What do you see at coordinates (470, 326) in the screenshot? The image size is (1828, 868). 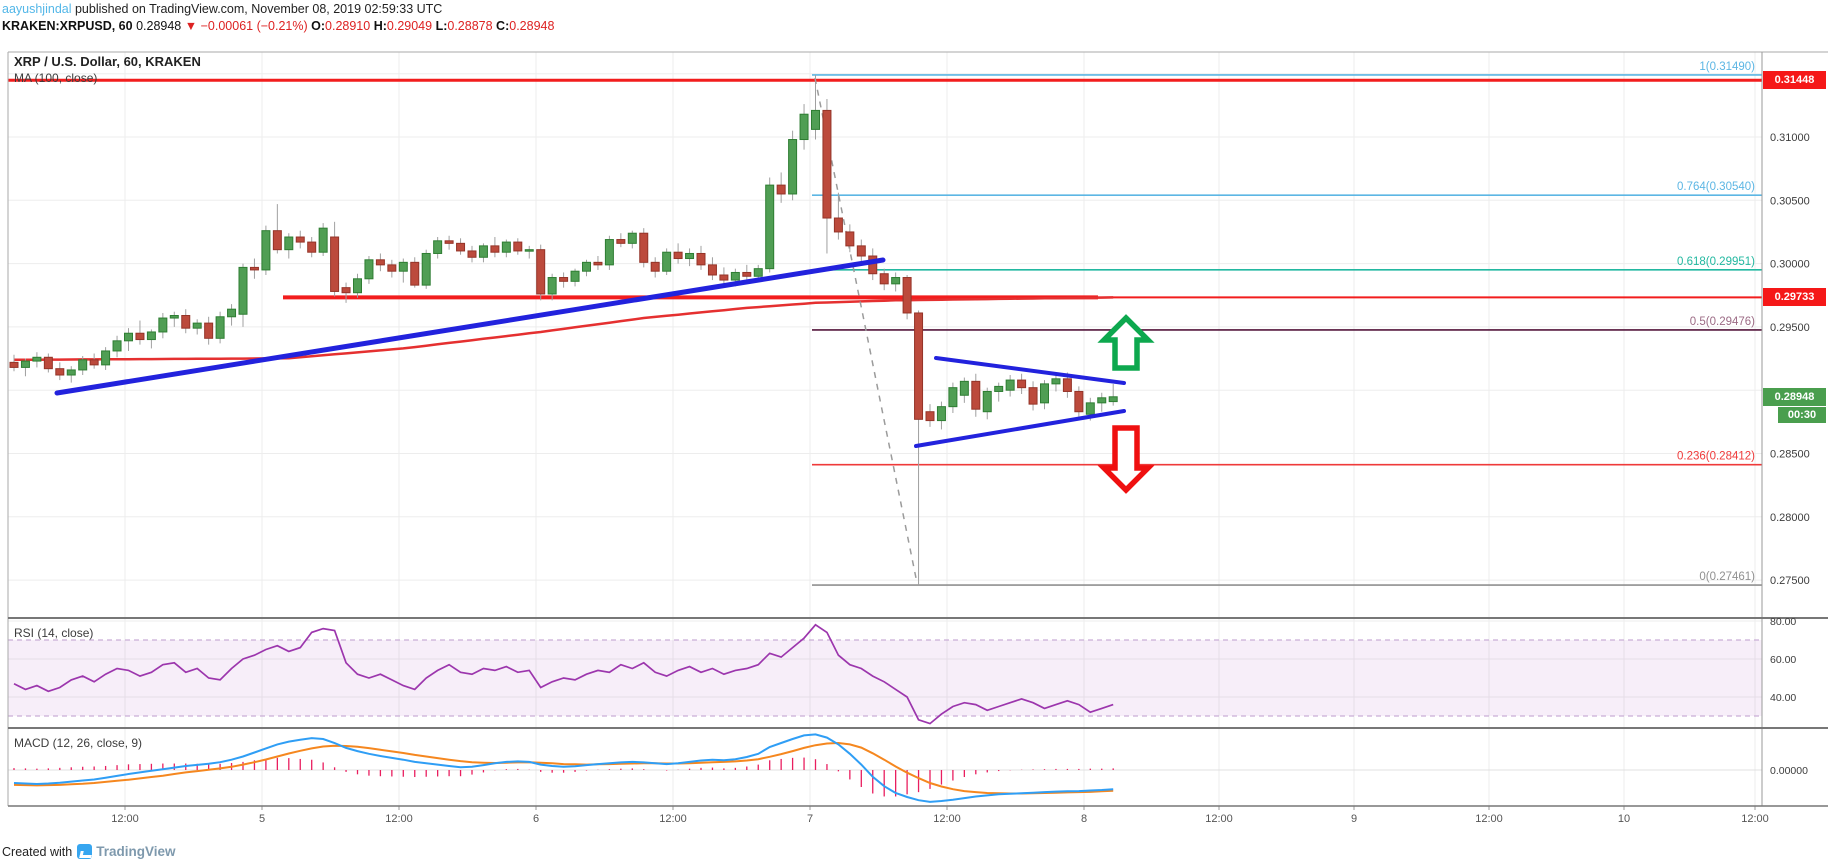 I see `main-uptrend-line` at bounding box center [470, 326].